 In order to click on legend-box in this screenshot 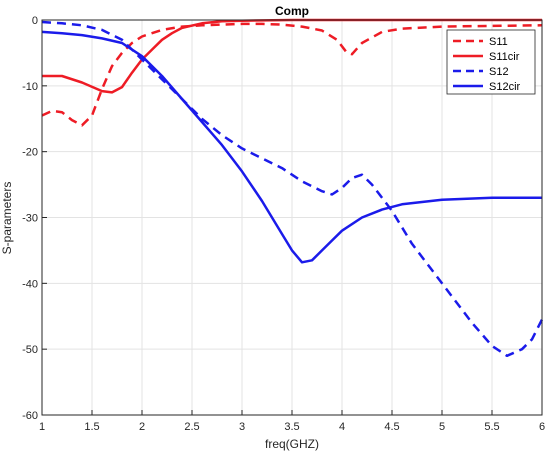, I will do `click(491, 62)`.